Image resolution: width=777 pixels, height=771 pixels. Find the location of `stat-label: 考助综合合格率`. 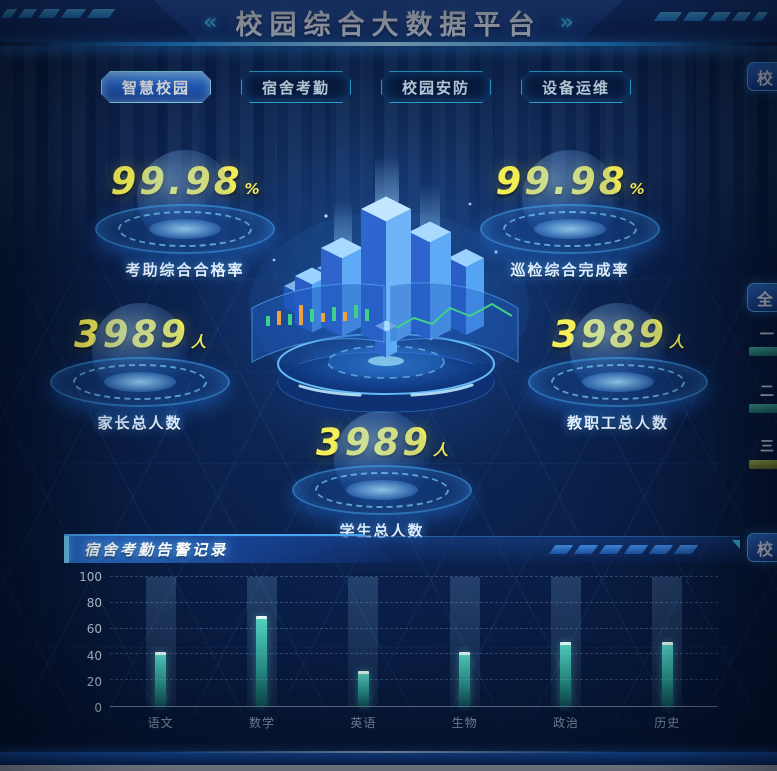

stat-label: 考助综合合格率 is located at coordinates (185, 270).